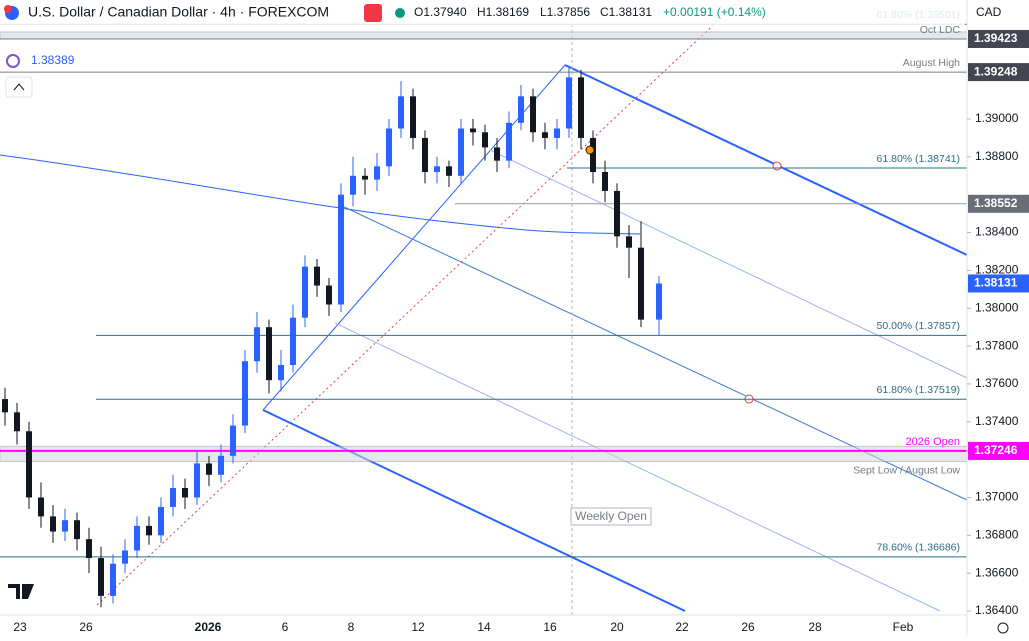 This screenshot has width=1029, height=641. I want to click on header-high: H1.38169, so click(503, 12).